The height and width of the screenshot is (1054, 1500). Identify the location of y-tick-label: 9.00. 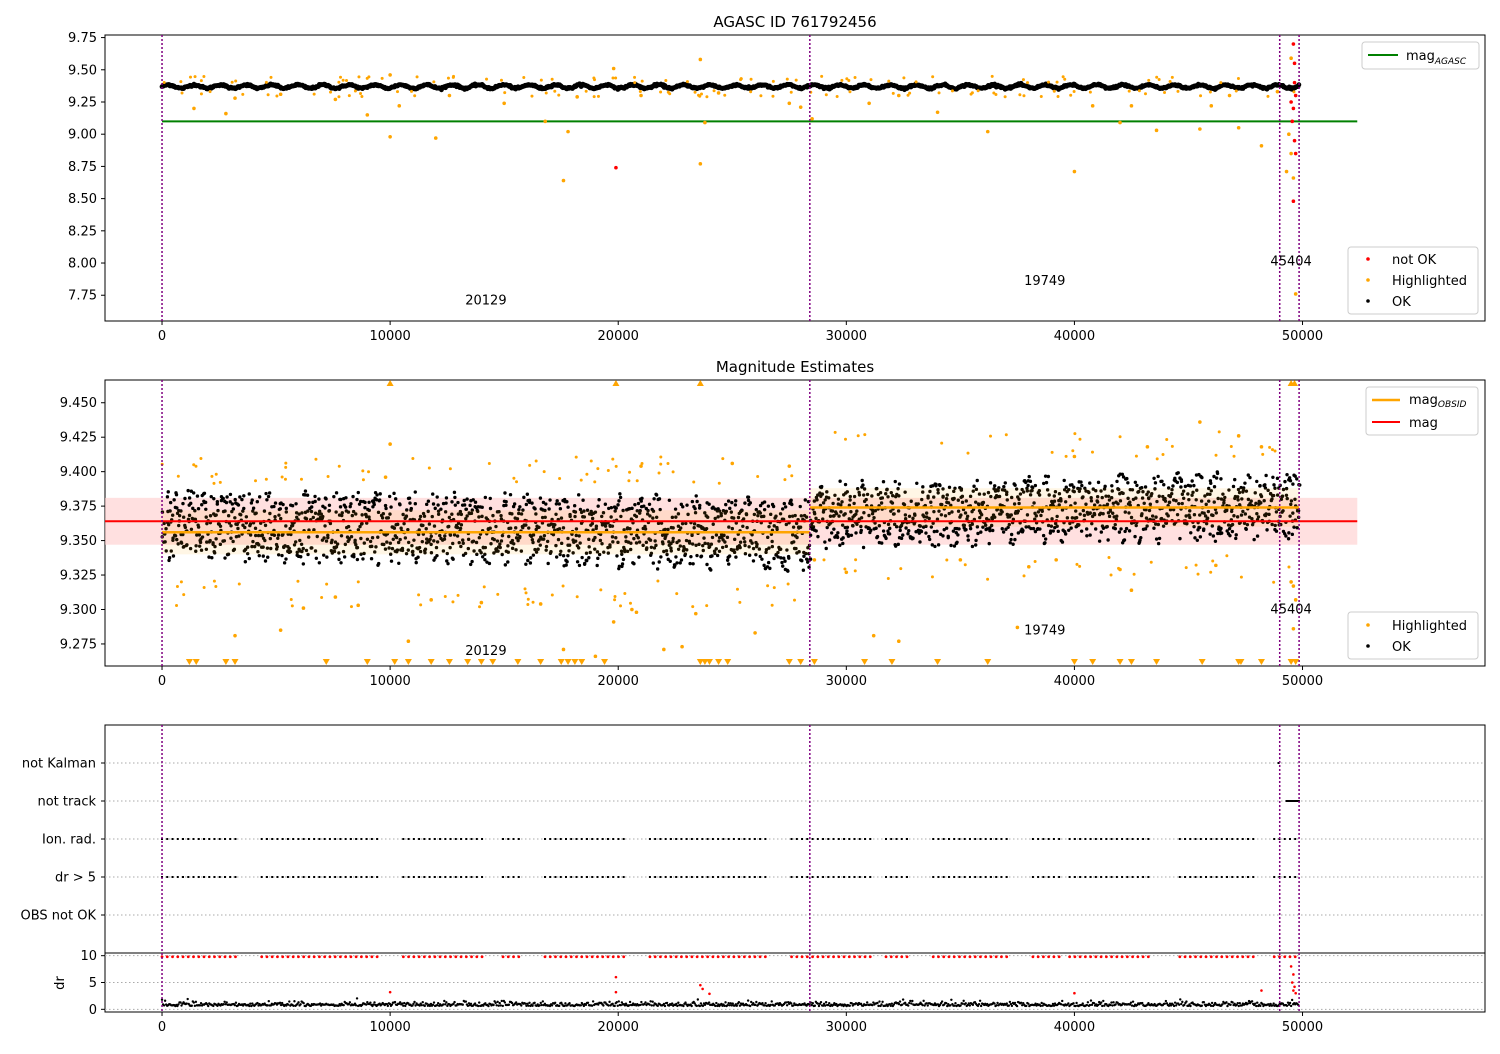
(82, 135).